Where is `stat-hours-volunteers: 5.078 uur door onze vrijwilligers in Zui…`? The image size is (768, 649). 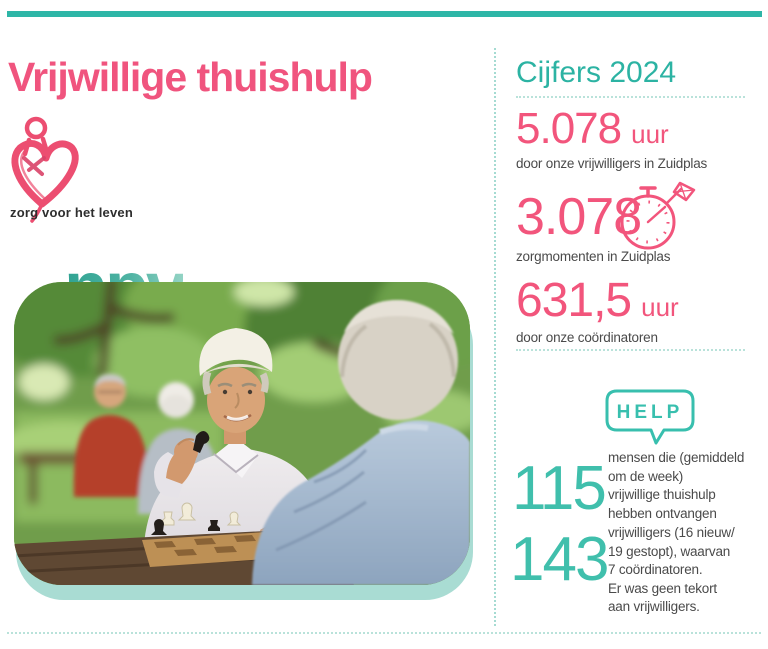
stat-hours-volunteers: 5.078 uur door onze vrijwilligers in Zui… is located at coordinates (636, 138).